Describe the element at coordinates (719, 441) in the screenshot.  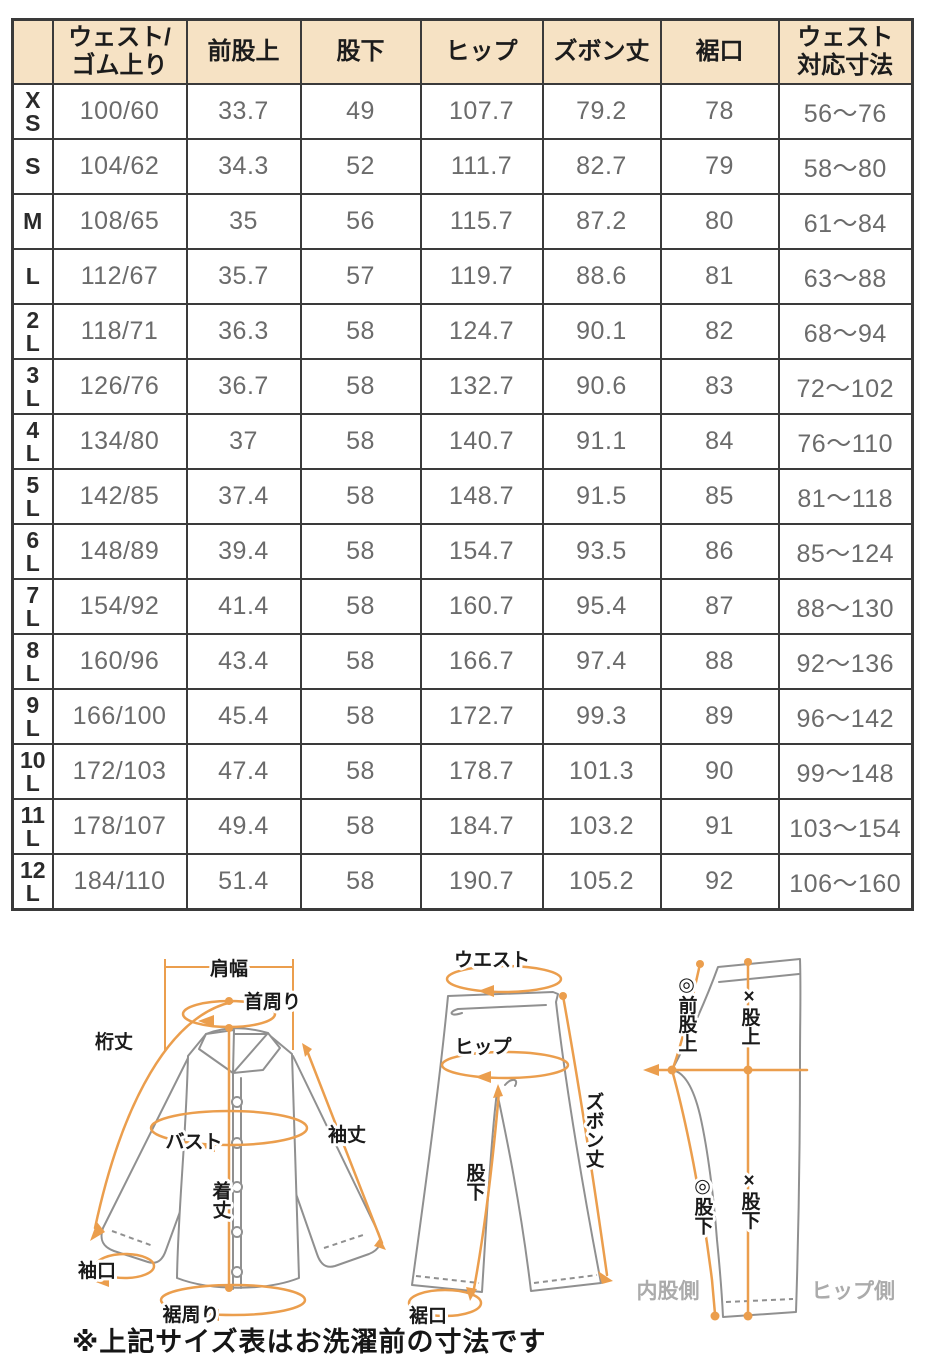
I see `value-cell: 84` at that location.